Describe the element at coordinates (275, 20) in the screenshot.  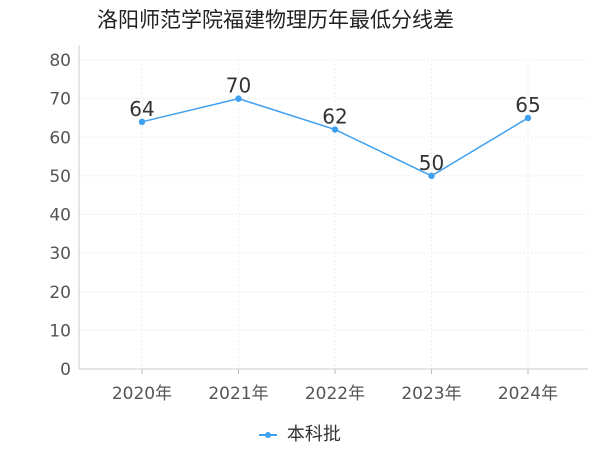
I see `chart-title: 洛阳师范学院福建物理历年最低分线差` at that location.